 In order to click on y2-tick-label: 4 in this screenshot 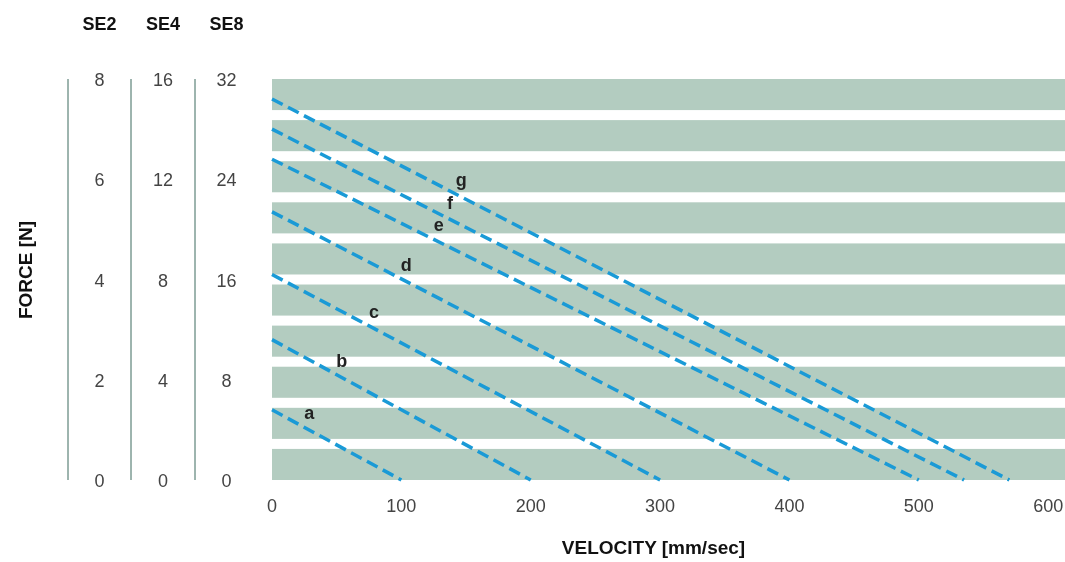, I will do `click(163, 380)`.